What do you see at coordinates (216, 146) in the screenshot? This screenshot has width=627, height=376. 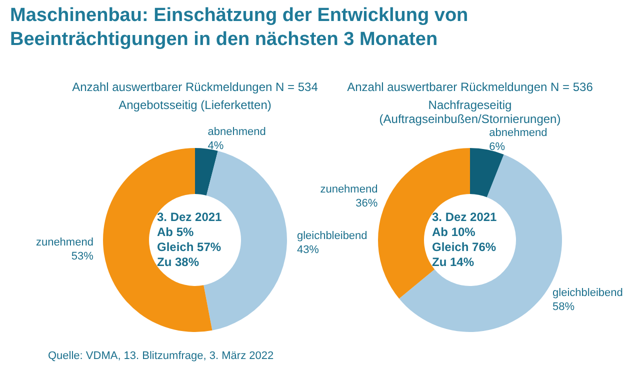 I see `data-label: 4%` at bounding box center [216, 146].